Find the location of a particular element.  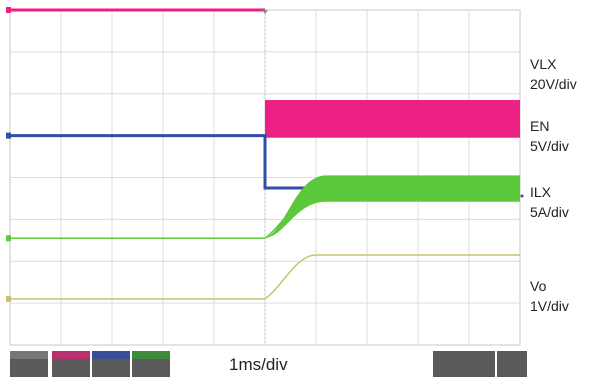

label-vlx-name: VLX is located at coordinates (543, 64).